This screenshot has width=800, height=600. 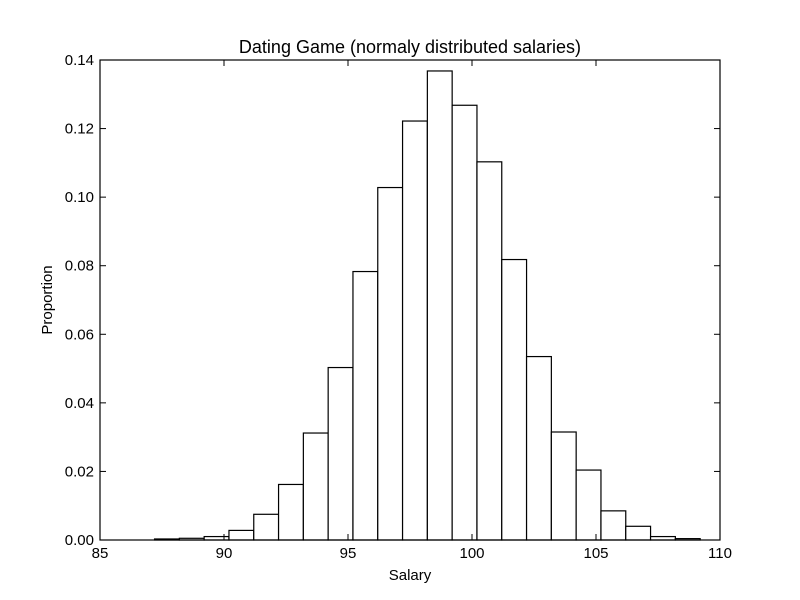 What do you see at coordinates (410, 575) in the screenshot?
I see `x-axis-label: Salary` at bounding box center [410, 575].